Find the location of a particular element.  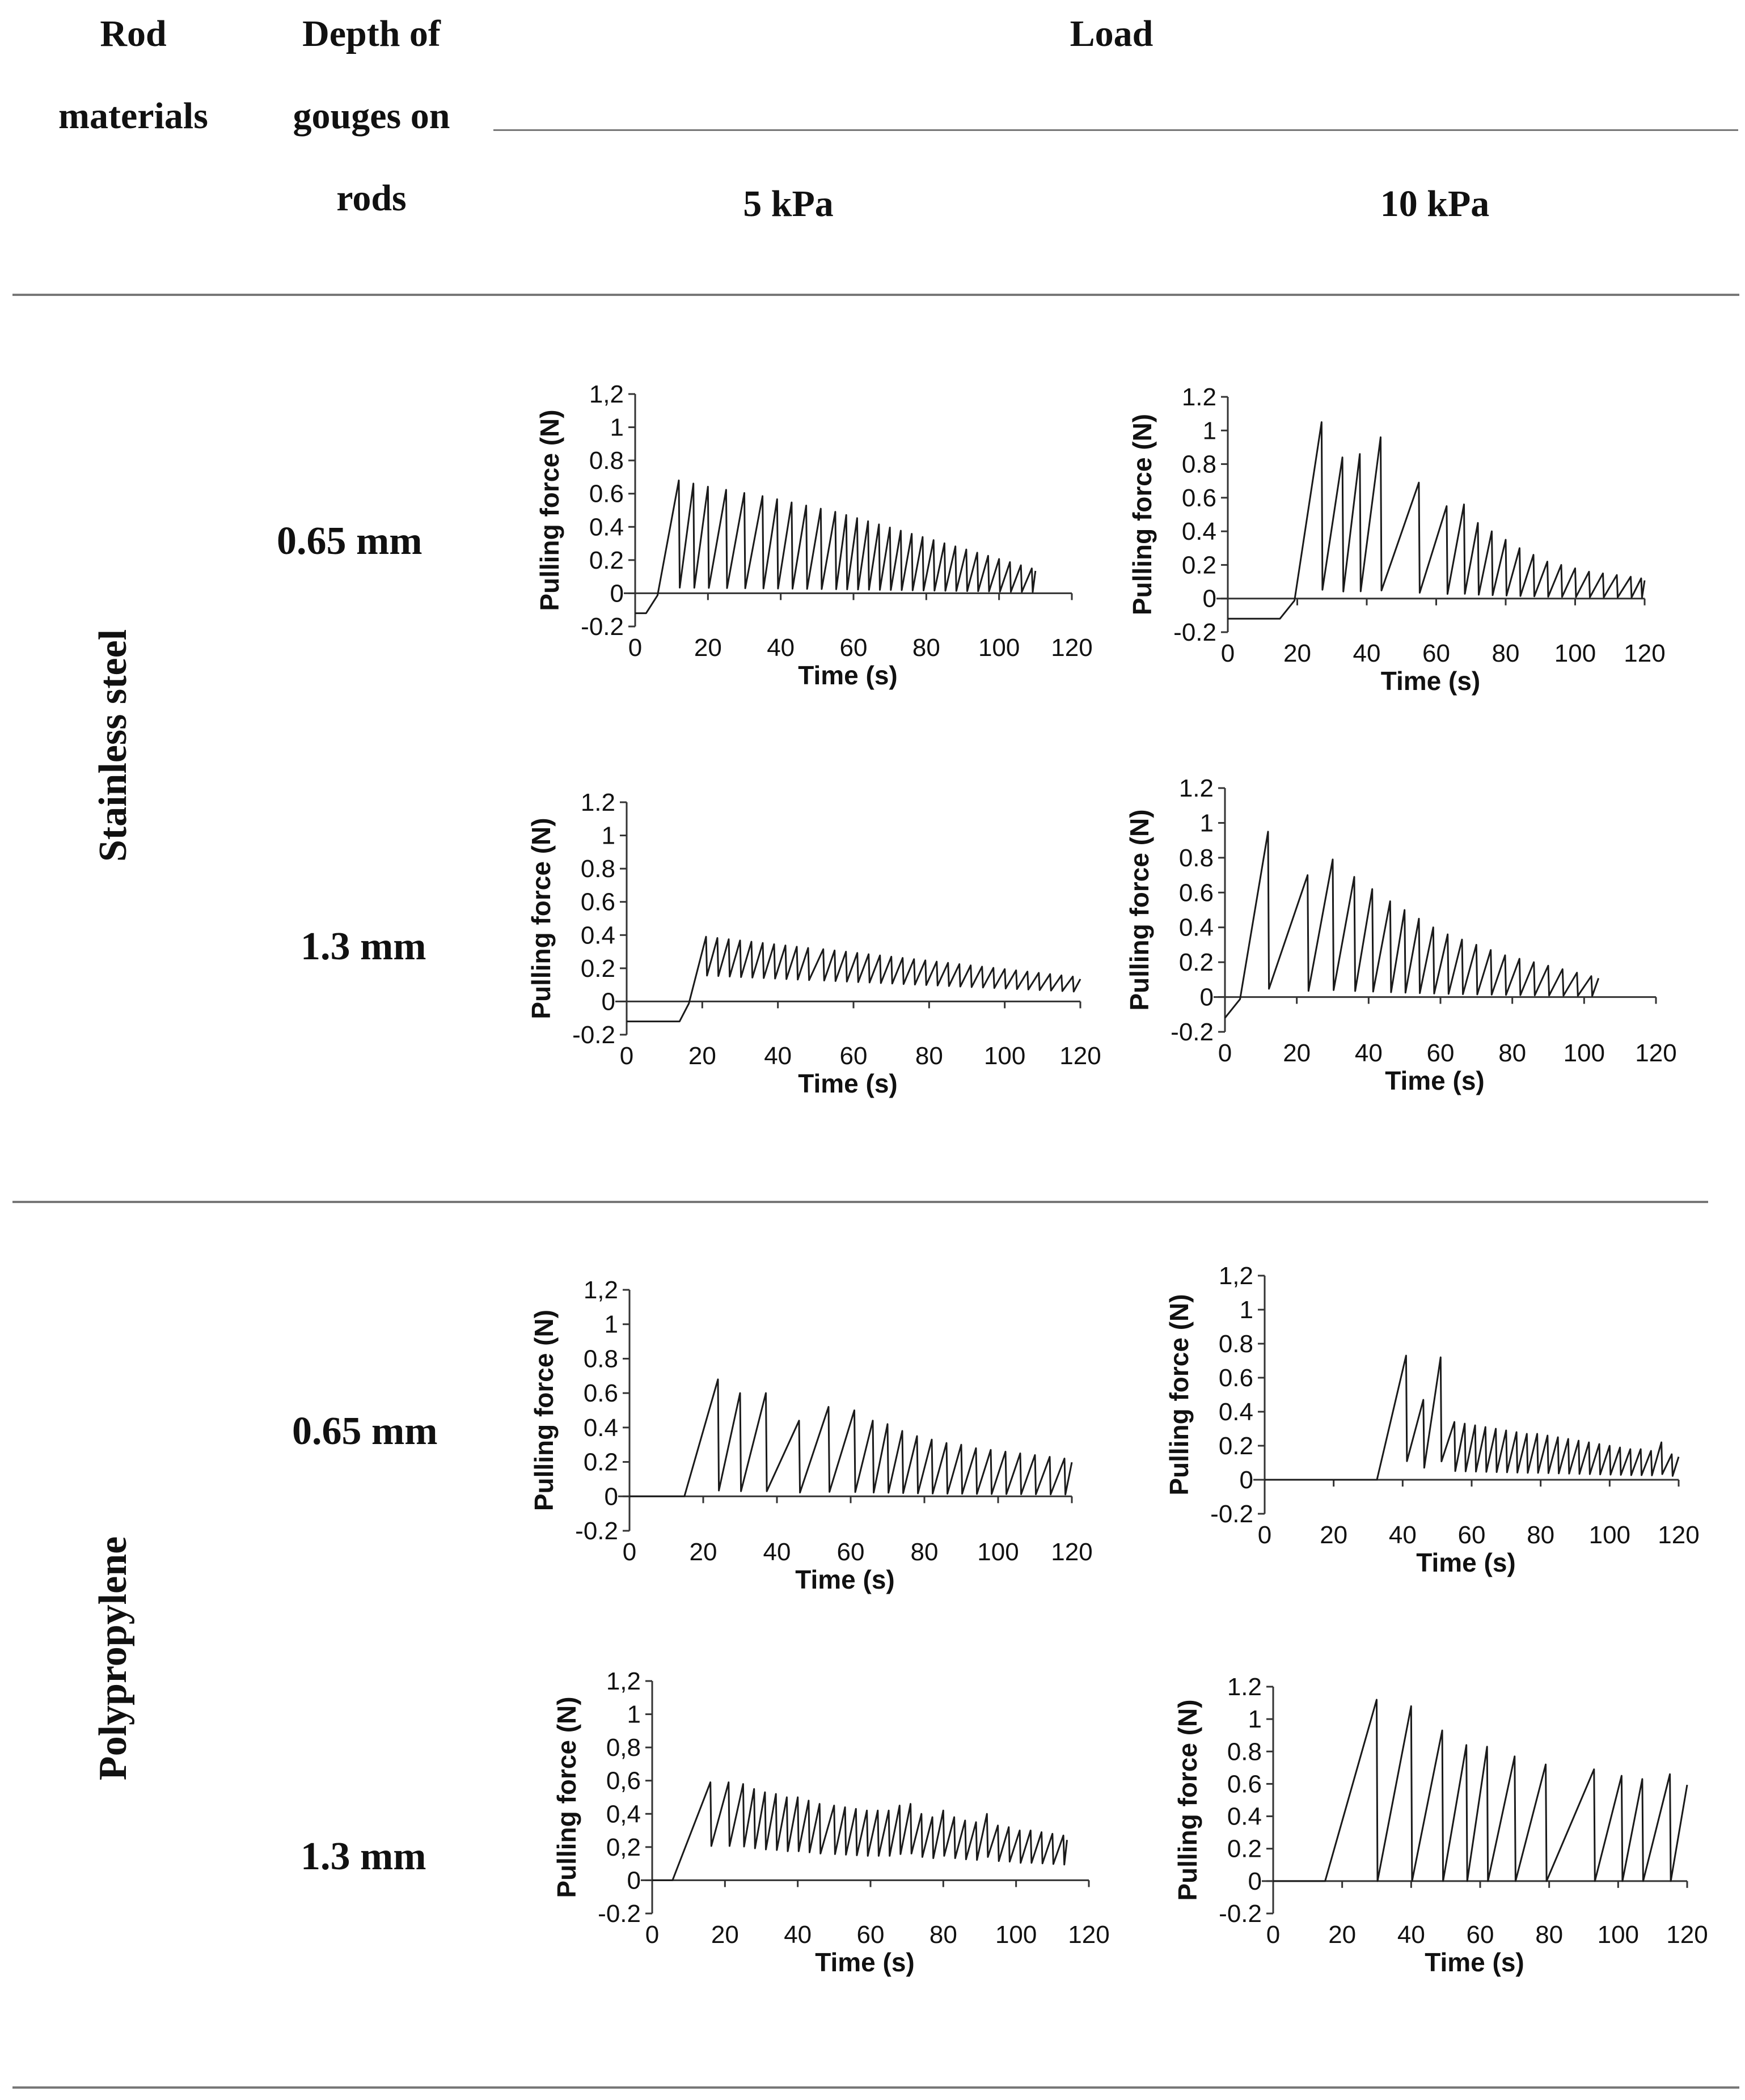

material-divider-rule is located at coordinates (860, 1202).